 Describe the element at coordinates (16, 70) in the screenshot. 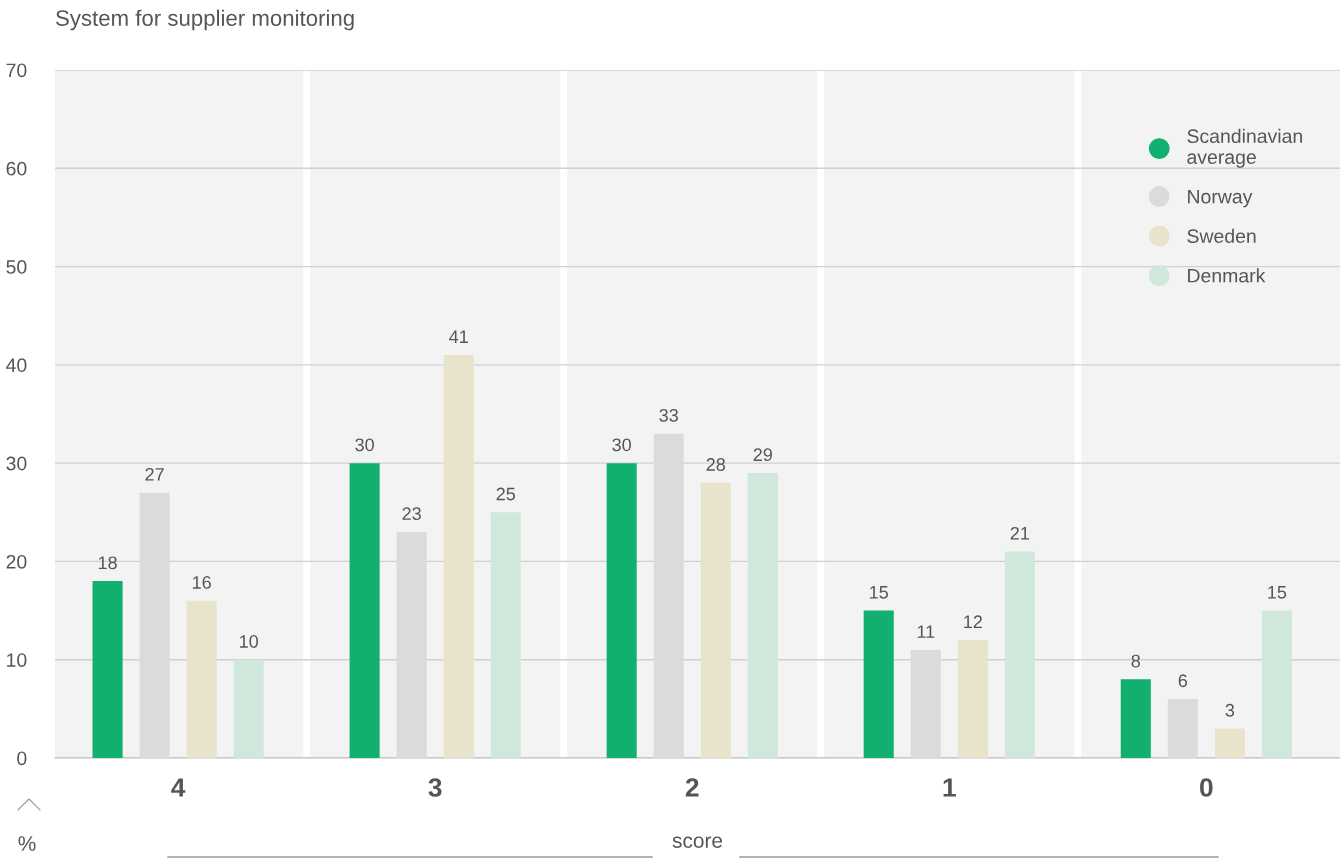

I see `y-tick-label: 70` at that location.